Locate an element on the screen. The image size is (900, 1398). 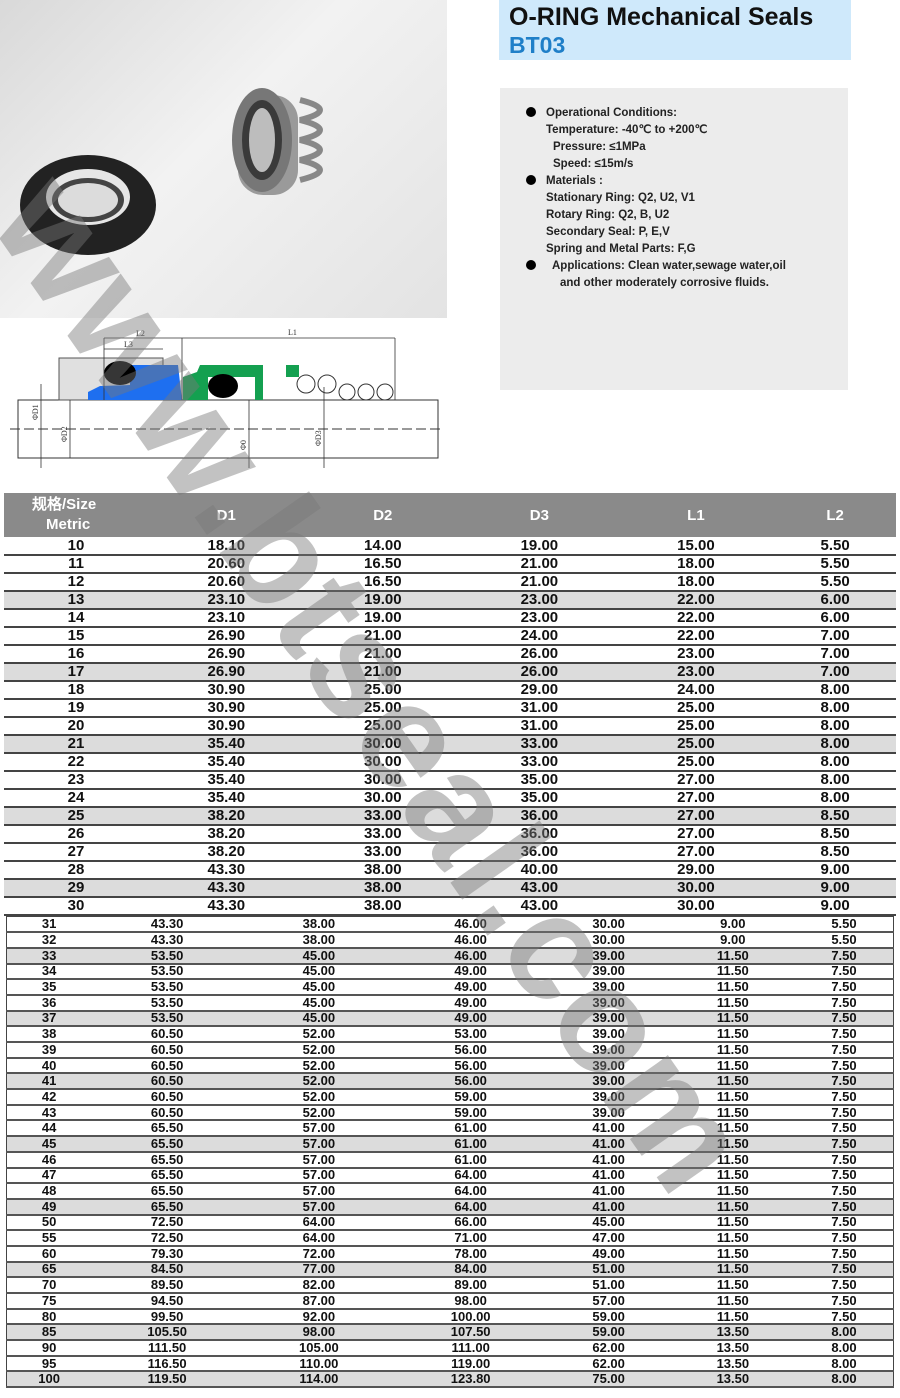
page-title: O-RING Mechanical Seals is located at coordinates (661, 17).